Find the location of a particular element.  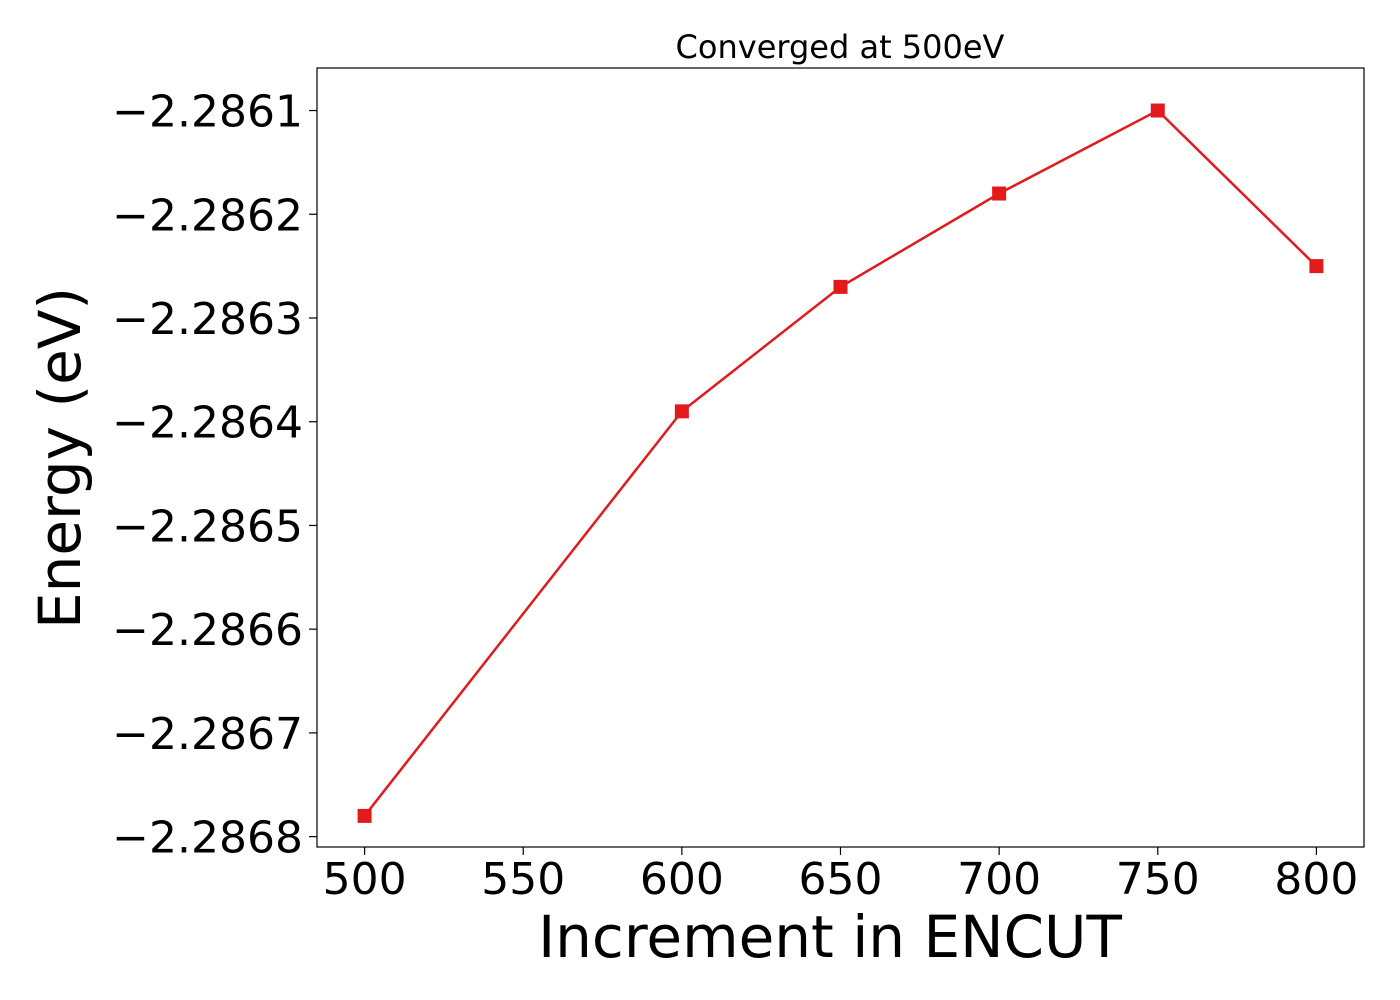

y-tick-label: −2.2868 is located at coordinates (207, 838).